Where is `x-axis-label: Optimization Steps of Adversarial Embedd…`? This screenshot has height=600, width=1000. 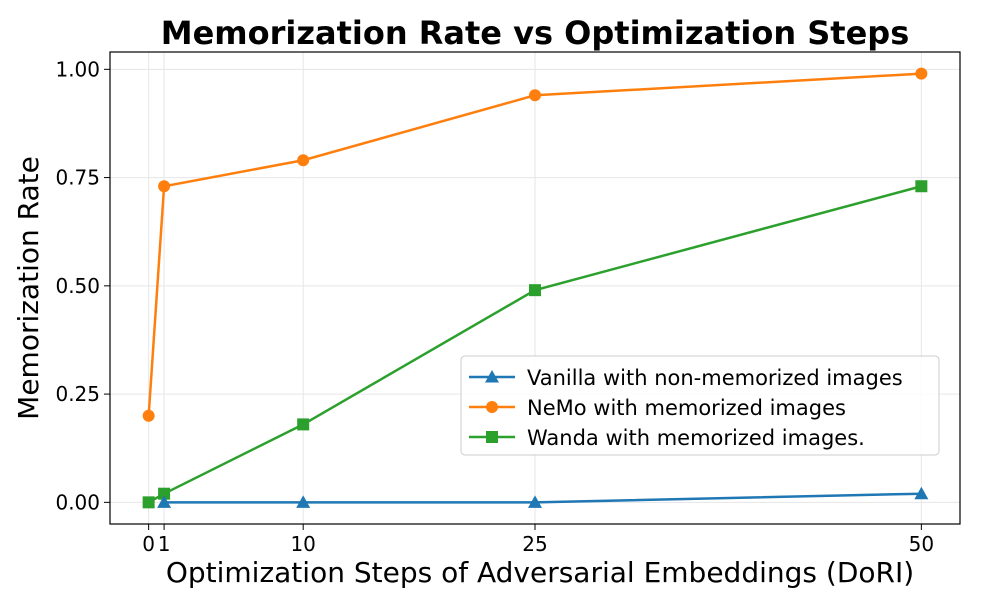 x-axis-label: Optimization Steps of Adversarial Embedd… is located at coordinates (540, 572).